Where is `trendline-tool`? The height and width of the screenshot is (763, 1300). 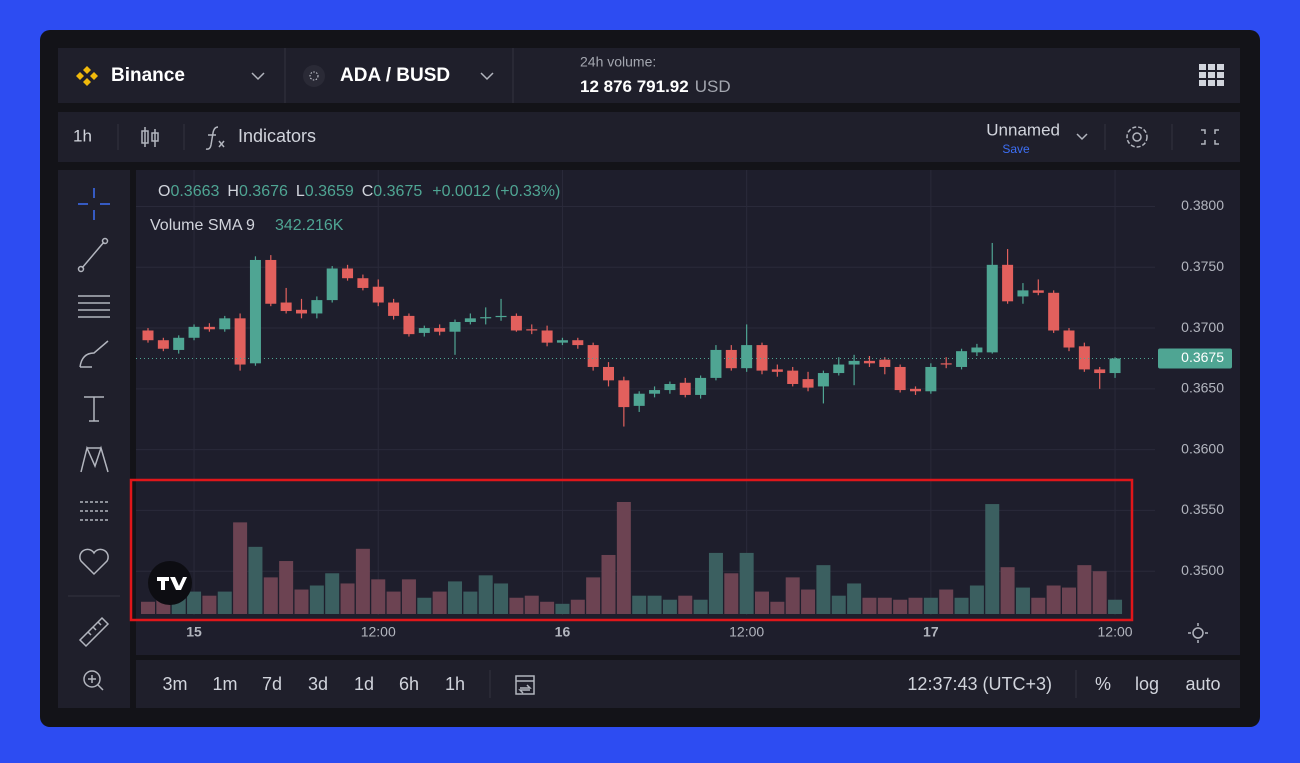
trendline-tool is located at coordinates (93, 255).